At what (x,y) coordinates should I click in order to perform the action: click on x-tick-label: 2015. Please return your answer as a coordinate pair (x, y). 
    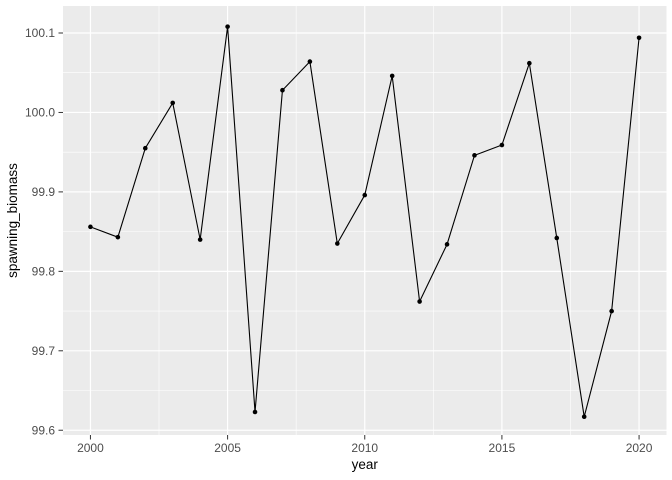
    Looking at the image, I should click on (502, 448).